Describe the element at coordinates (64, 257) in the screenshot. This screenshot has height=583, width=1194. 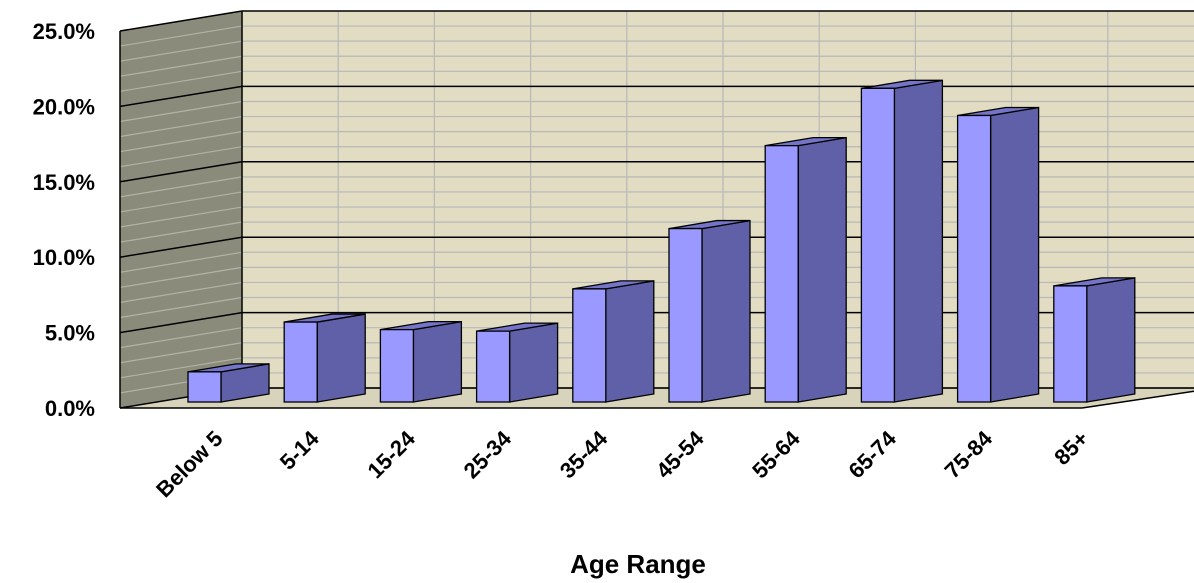
I see `y-tick-label: 10.0%` at that location.